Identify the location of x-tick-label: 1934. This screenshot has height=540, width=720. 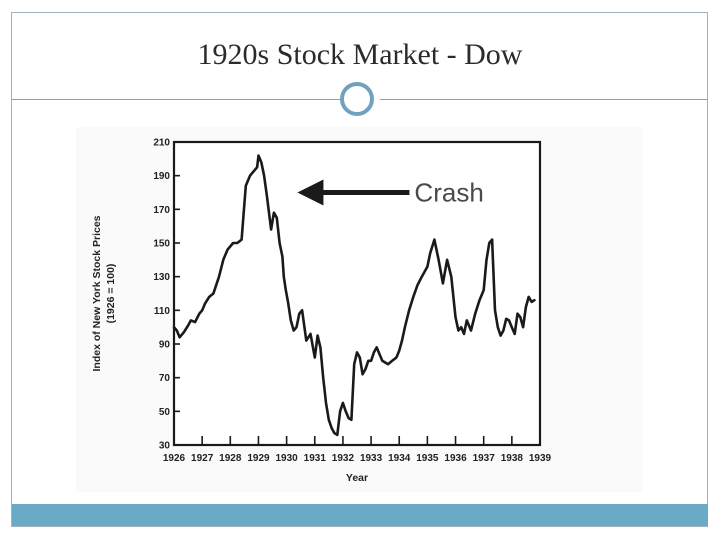
(399, 458).